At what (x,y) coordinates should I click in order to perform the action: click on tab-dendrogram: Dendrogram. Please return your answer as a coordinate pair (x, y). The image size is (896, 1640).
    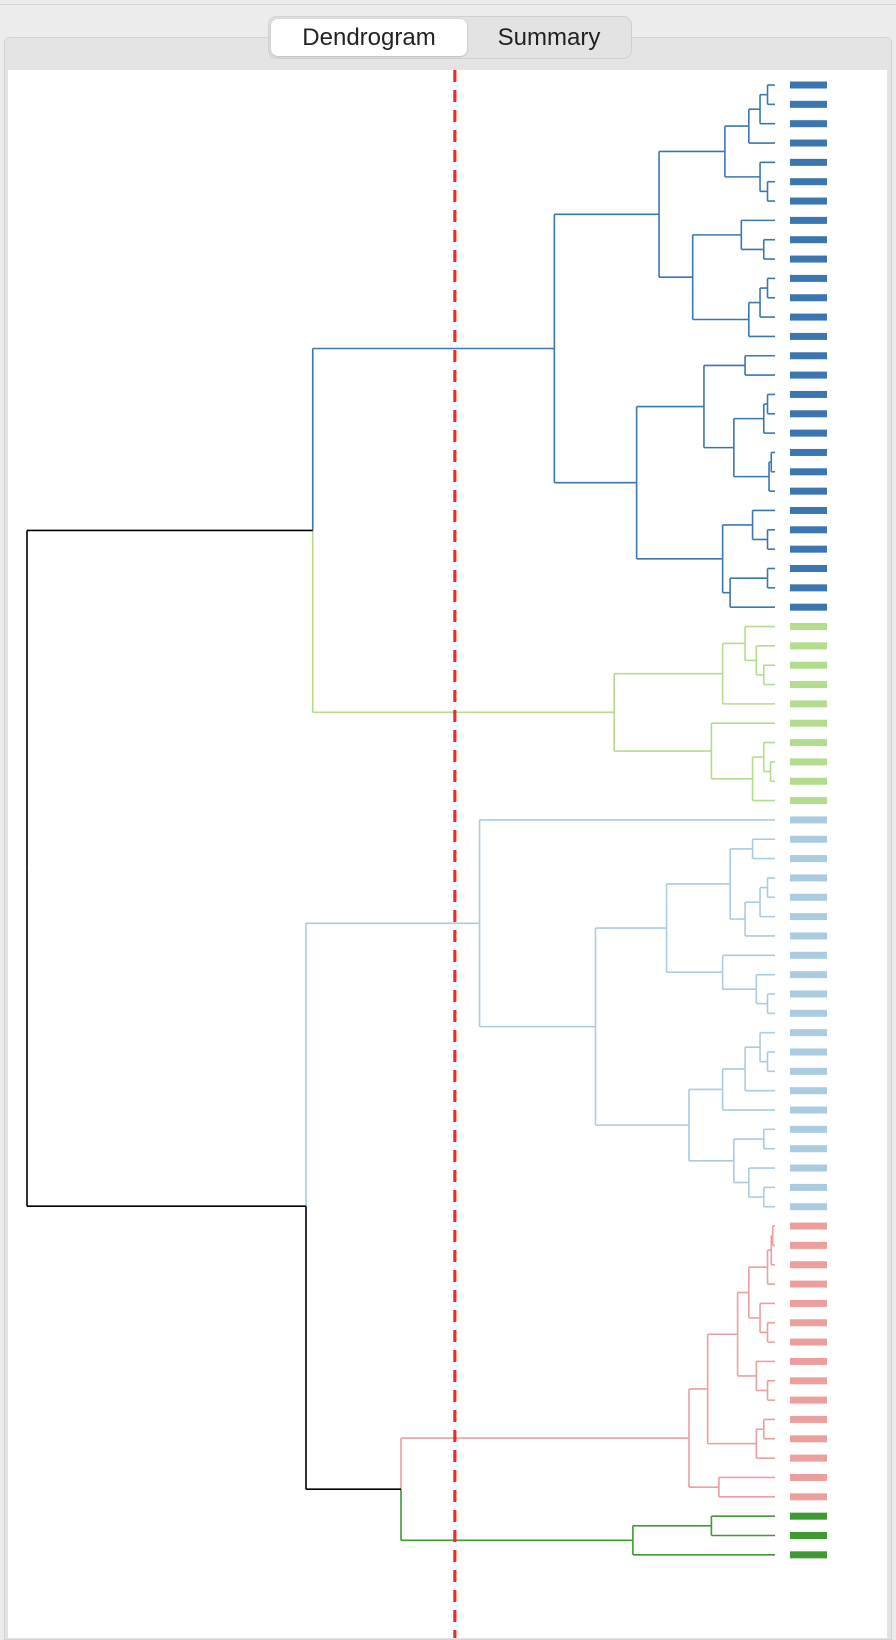
    Looking at the image, I should click on (369, 37).